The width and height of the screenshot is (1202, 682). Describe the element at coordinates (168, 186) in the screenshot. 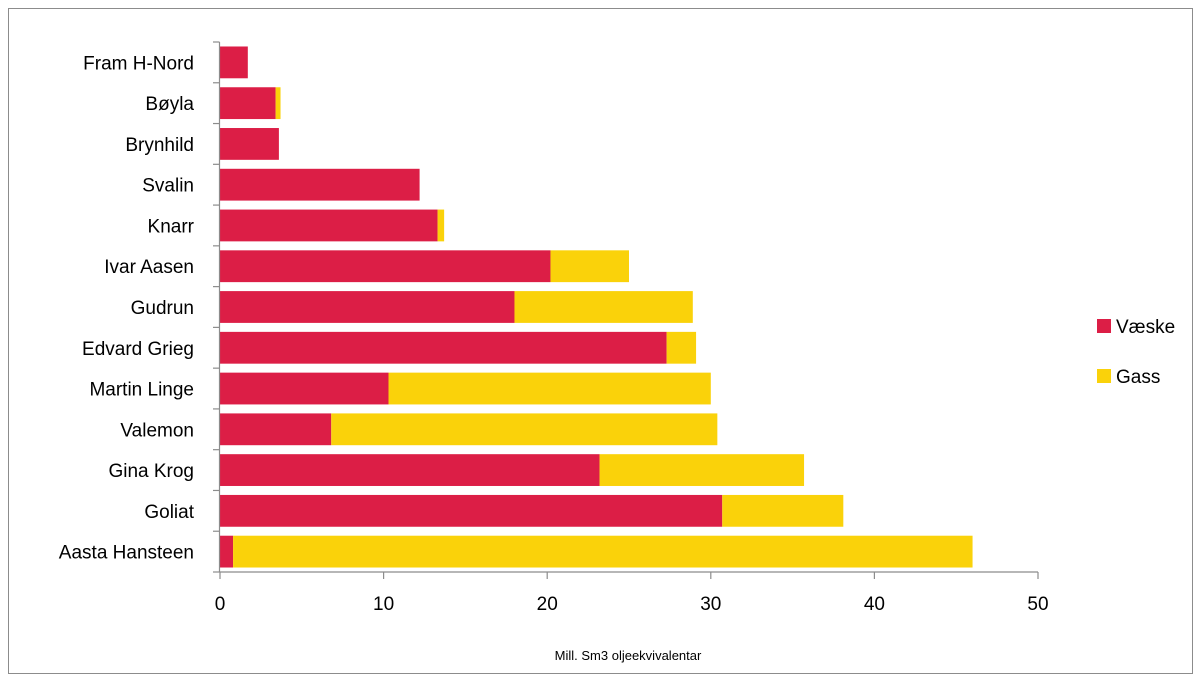

I see `category-label: Svalin` at that location.